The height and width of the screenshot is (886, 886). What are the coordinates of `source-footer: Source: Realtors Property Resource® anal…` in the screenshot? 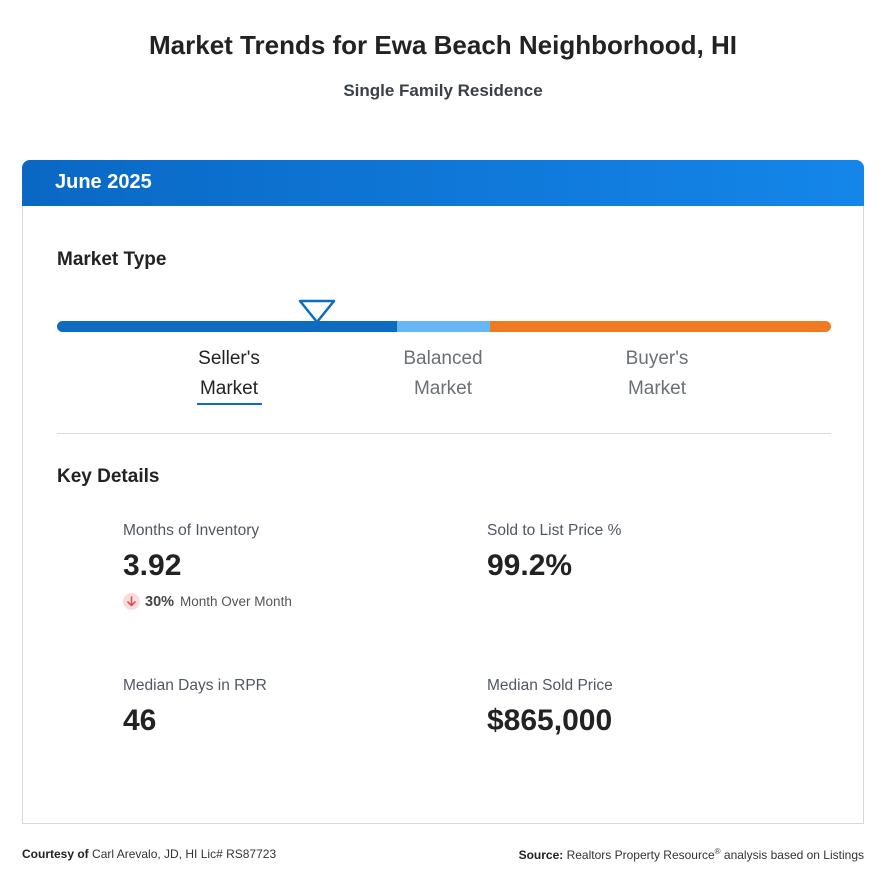 It's located at (691, 854).